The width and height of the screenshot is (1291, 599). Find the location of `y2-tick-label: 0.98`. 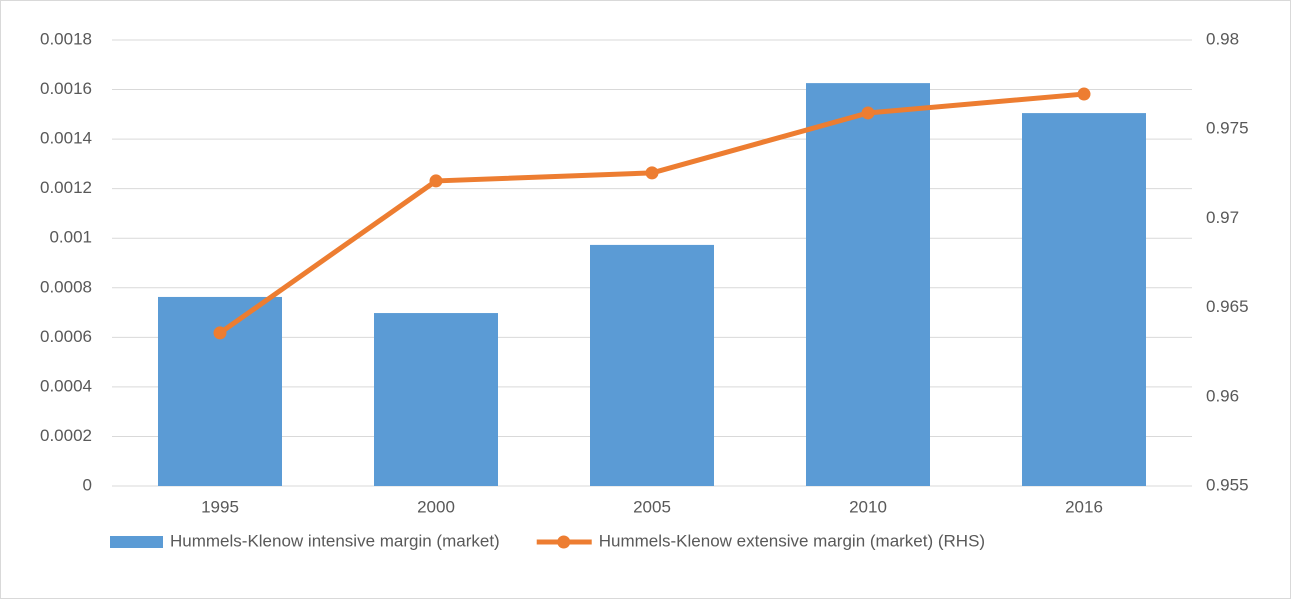

y2-tick-label: 0.98 is located at coordinates (1222, 38).